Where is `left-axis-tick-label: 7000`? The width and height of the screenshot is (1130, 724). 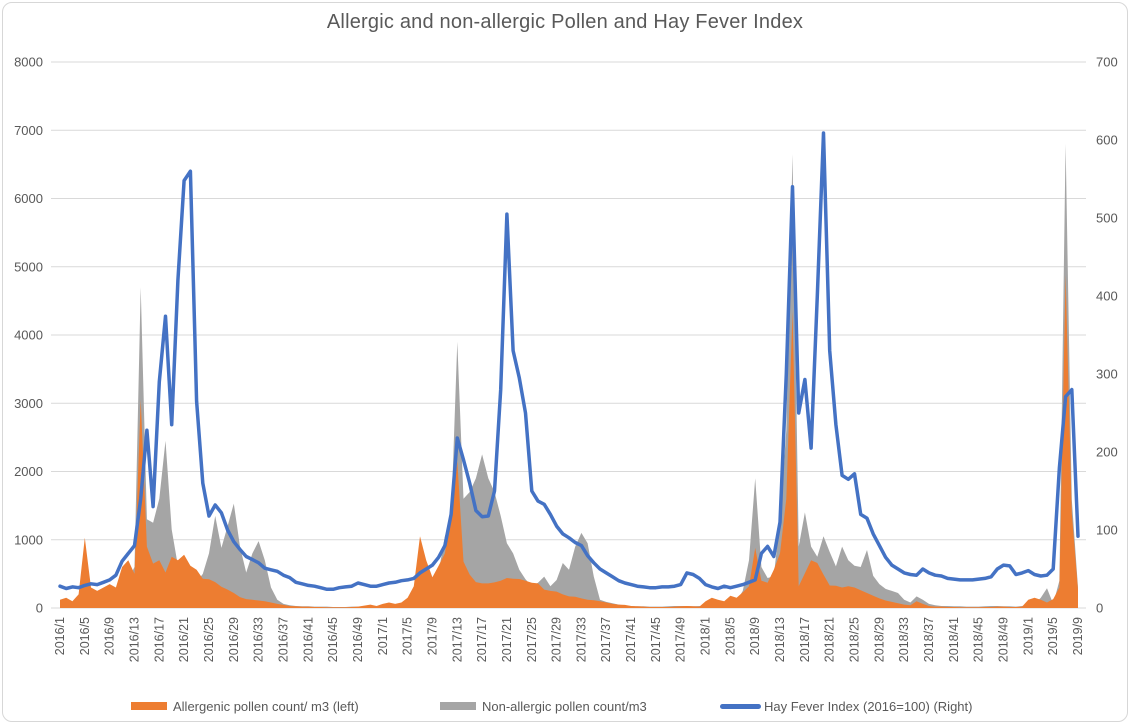 left-axis-tick-label: 7000 is located at coordinates (28, 130).